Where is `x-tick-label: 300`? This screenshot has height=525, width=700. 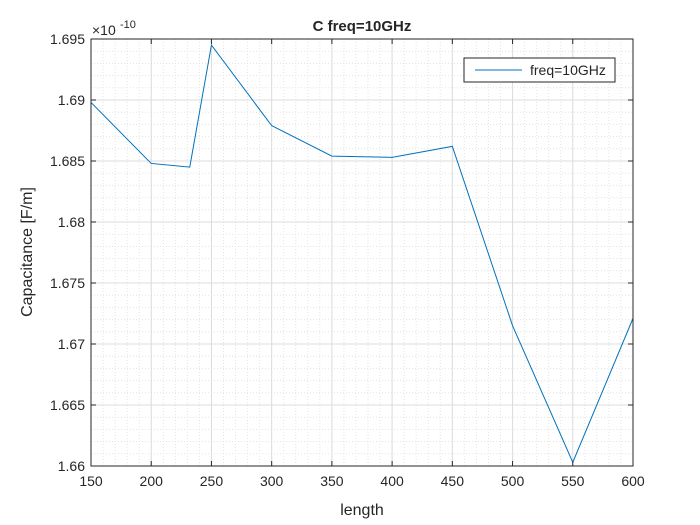
x-tick-label: 300 is located at coordinates (272, 481).